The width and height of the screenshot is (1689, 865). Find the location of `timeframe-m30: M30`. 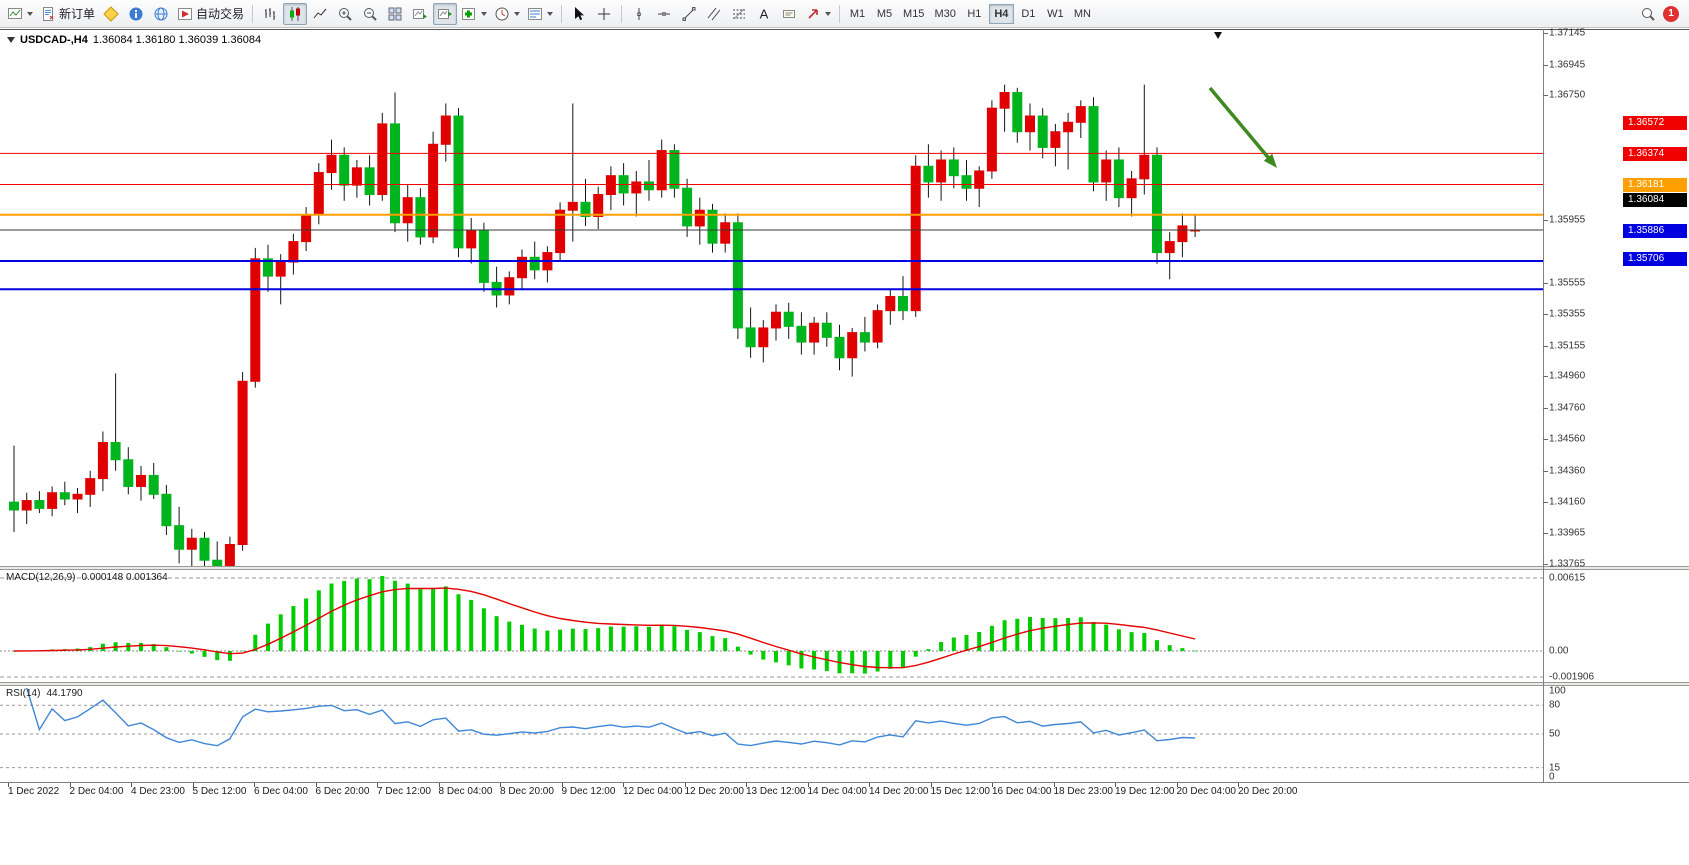

timeframe-m30: M30 is located at coordinates (944, 14).